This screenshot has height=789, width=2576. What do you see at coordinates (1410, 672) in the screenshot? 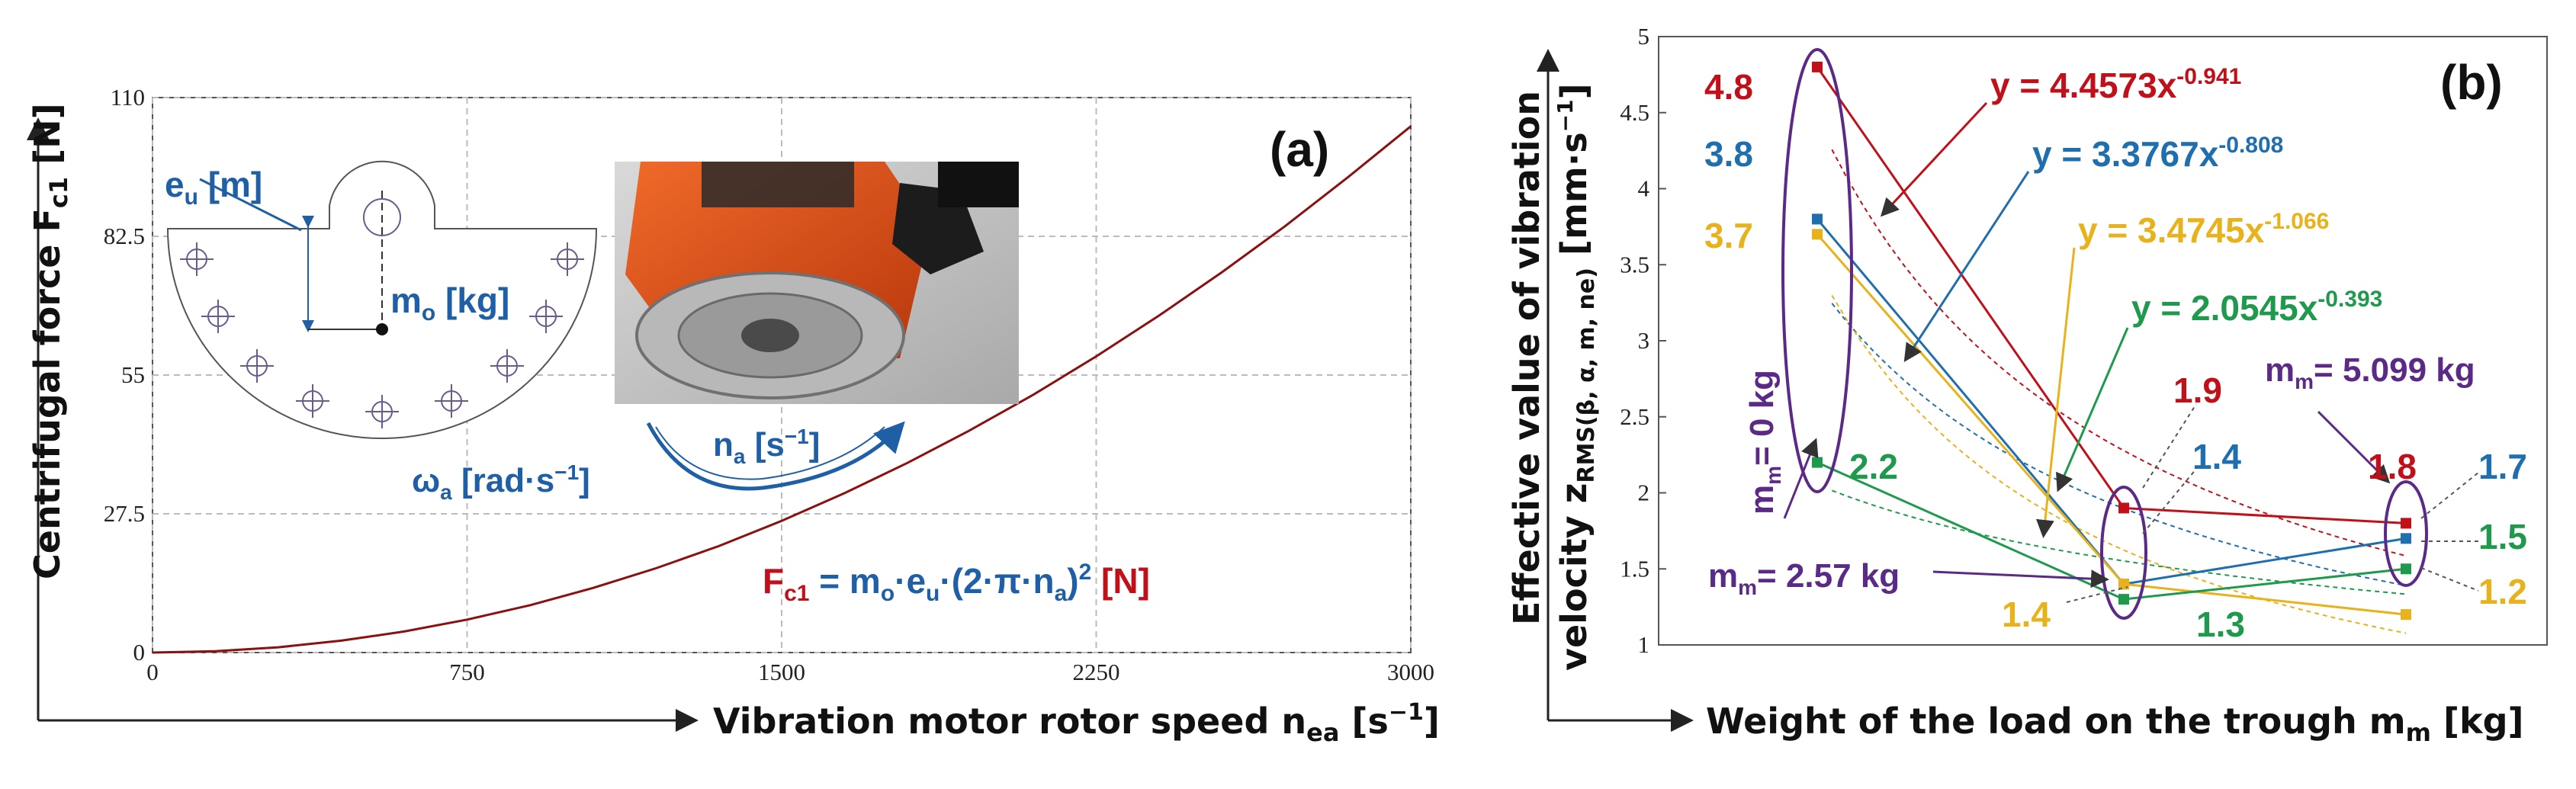
I see `x-tick-label-a: 3000` at bounding box center [1410, 672].